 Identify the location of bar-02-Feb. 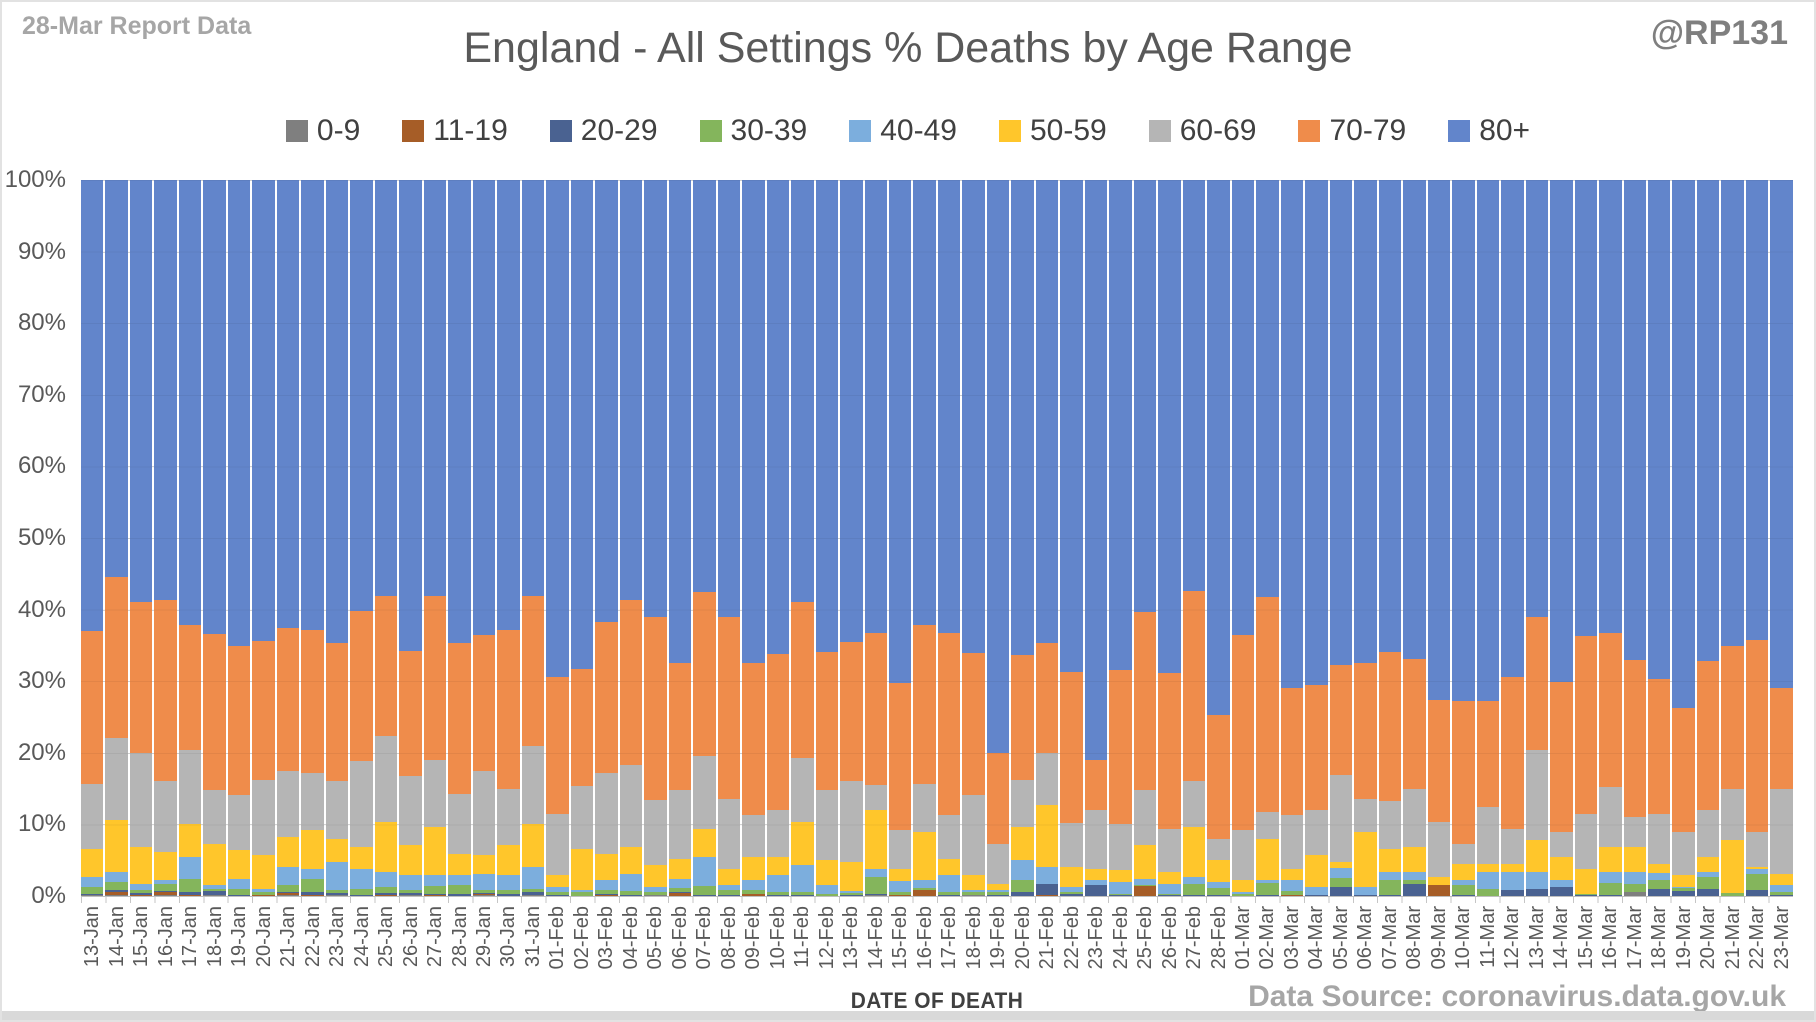
(582, 538).